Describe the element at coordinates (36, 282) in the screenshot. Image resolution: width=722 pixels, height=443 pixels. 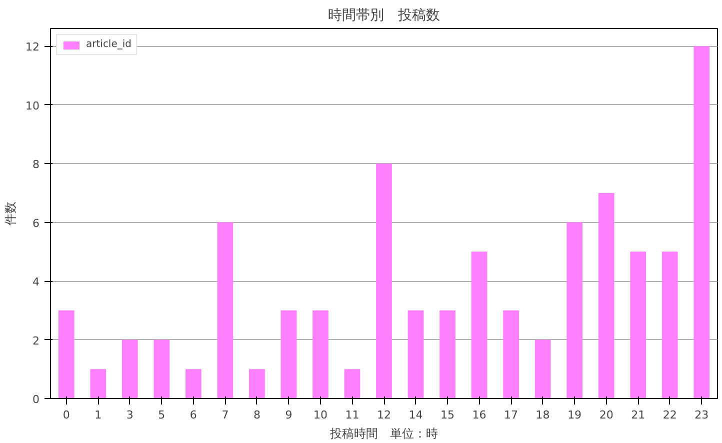
I see `y-tick-label: 4` at that location.